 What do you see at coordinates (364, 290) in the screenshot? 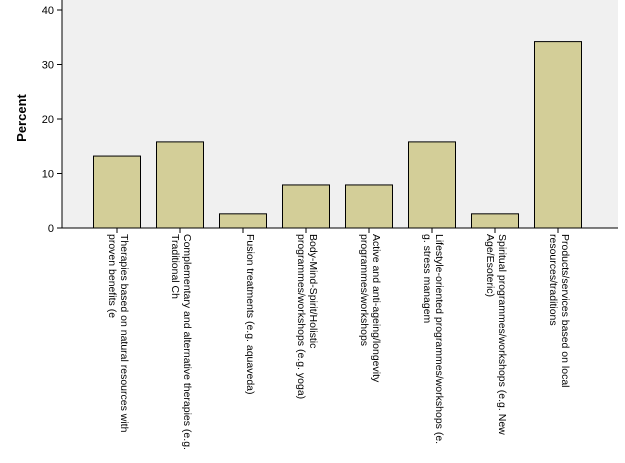
I see `x-tick-label-line: programmes/workshops` at bounding box center [364, 290].